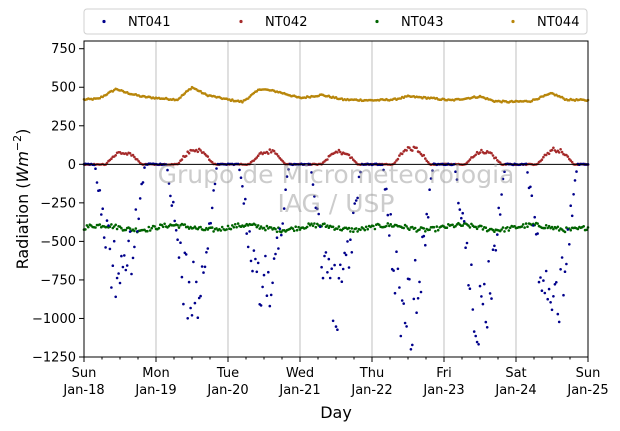 This screenshot has height=431, width=620. I want to click on x-tick-day: Mon, so click(155, 373).